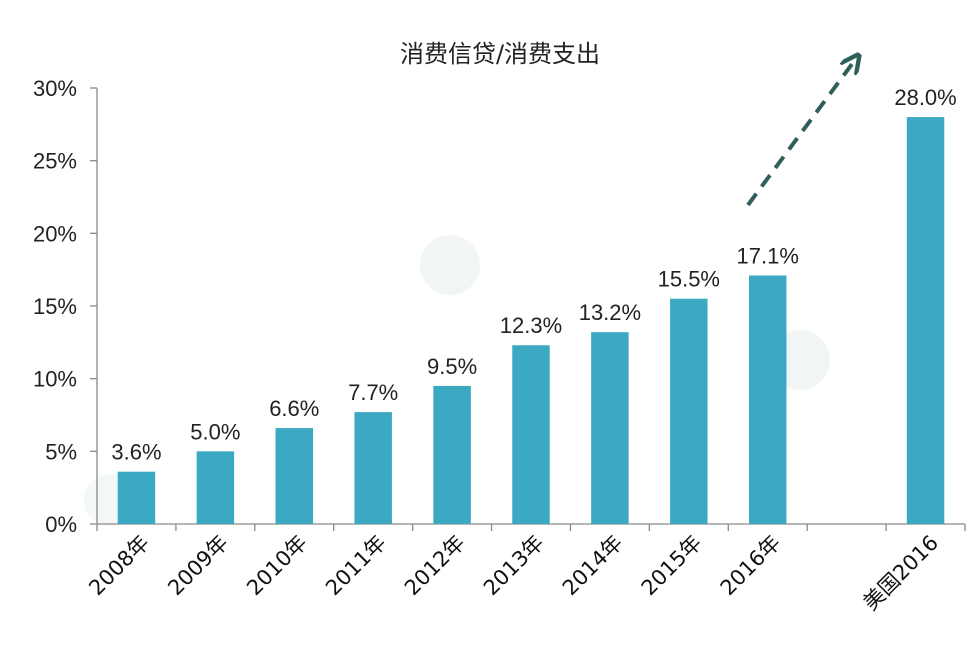 This screenshot has width=966, height=658. What do you see at coordinates (500, 54) in the screenshot?
I see `chart-title: 消费信贷/消费支出` at bounding box center [500, 54].